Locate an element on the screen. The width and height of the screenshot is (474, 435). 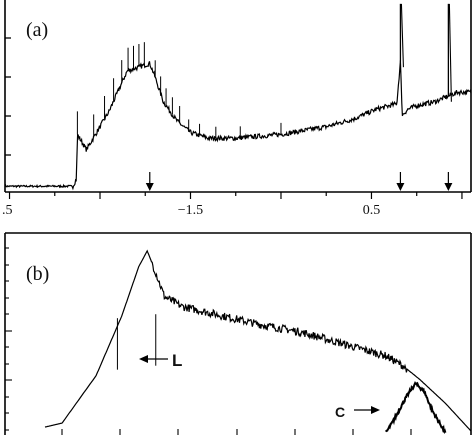
panel-b-y-ticks is located at coordinates (8, 339).